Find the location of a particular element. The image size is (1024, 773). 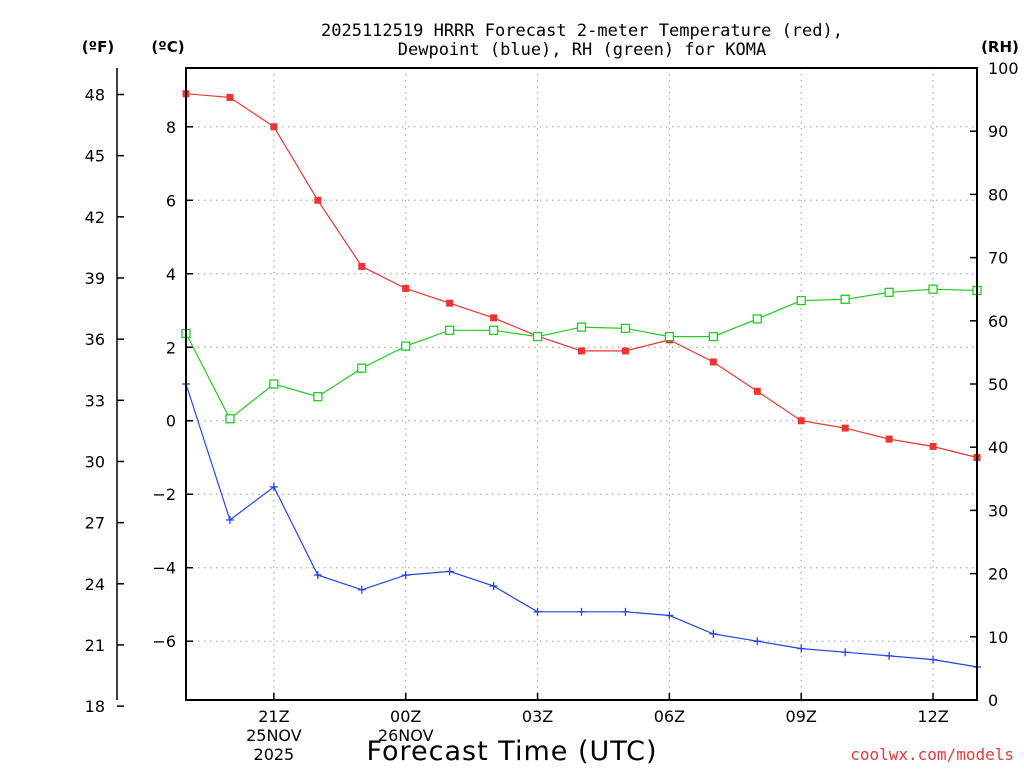

x-tick-label: 26NOV is located at coordinates (406, 735).